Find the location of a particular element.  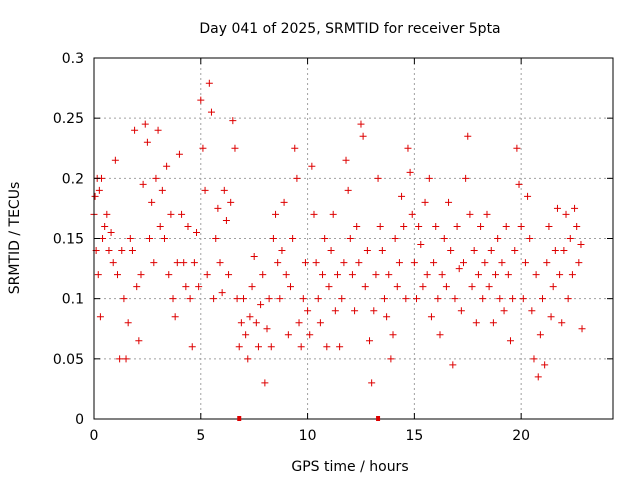

y-tick-label: 0.25 is located at coordinates (68, 119).